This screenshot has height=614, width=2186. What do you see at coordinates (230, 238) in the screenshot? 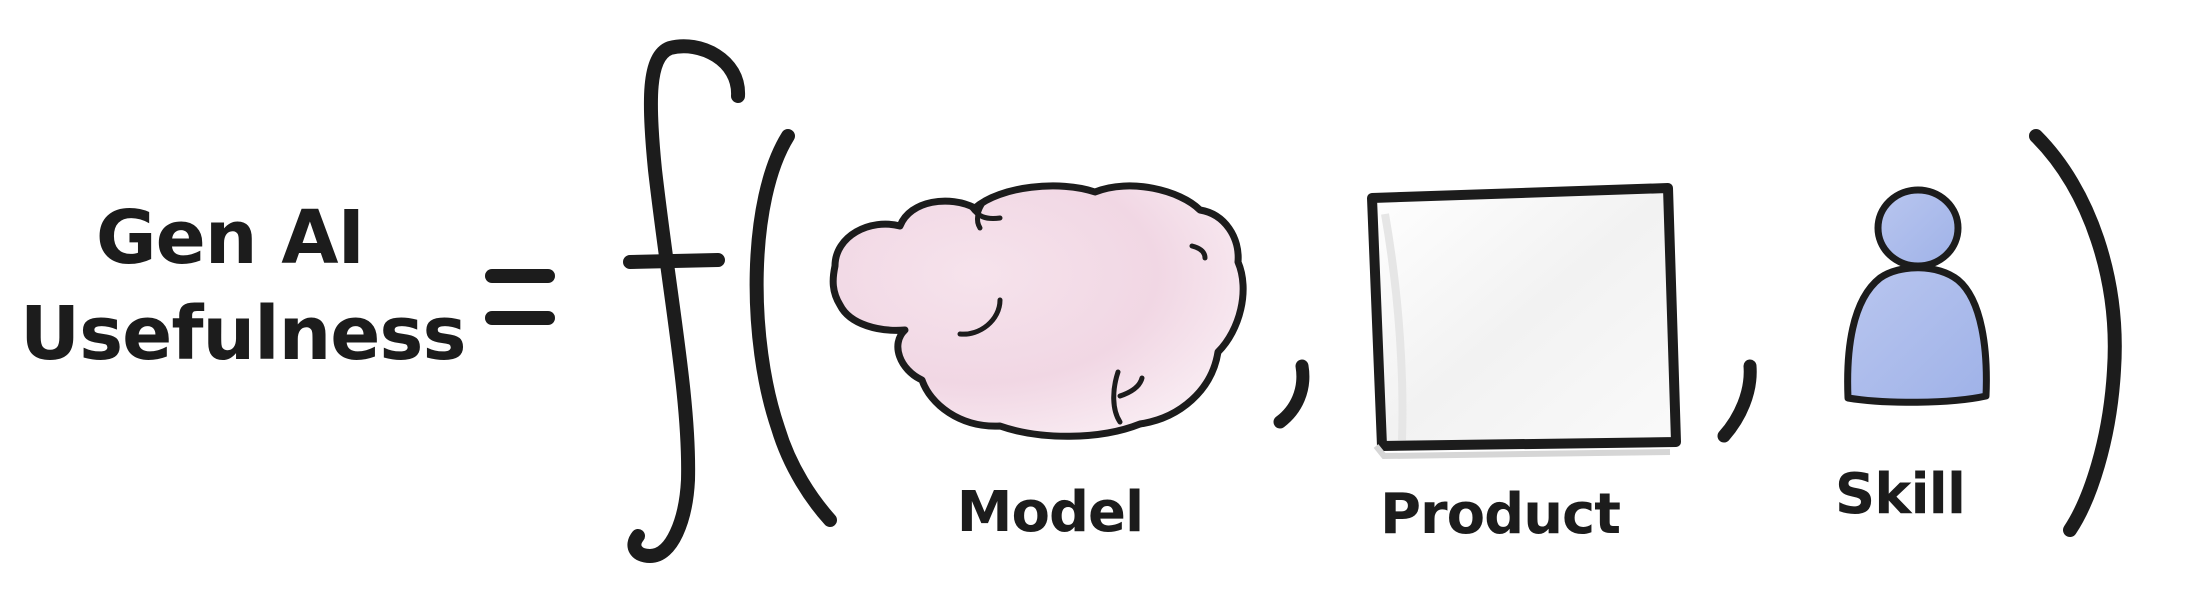
I see `lhs-line-1: Gen AI` at bounding box center [230, 238].